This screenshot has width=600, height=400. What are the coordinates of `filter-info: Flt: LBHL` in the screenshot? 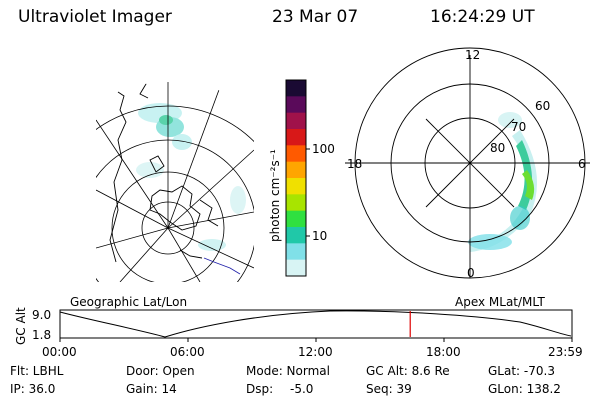 It's located at (37, 371).